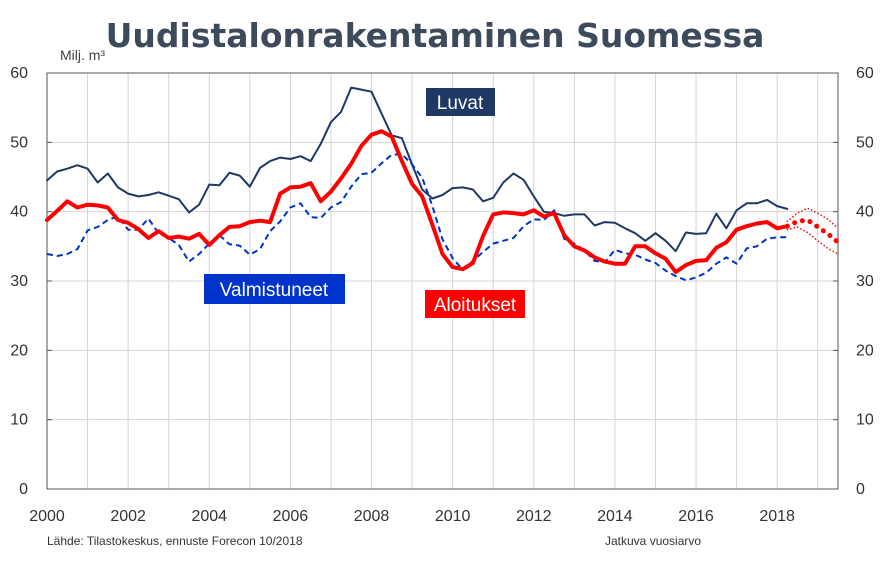 The width and height of the screenshot is (890, 574). I want to click on x-tick-label: 2006, so click(291, 516).